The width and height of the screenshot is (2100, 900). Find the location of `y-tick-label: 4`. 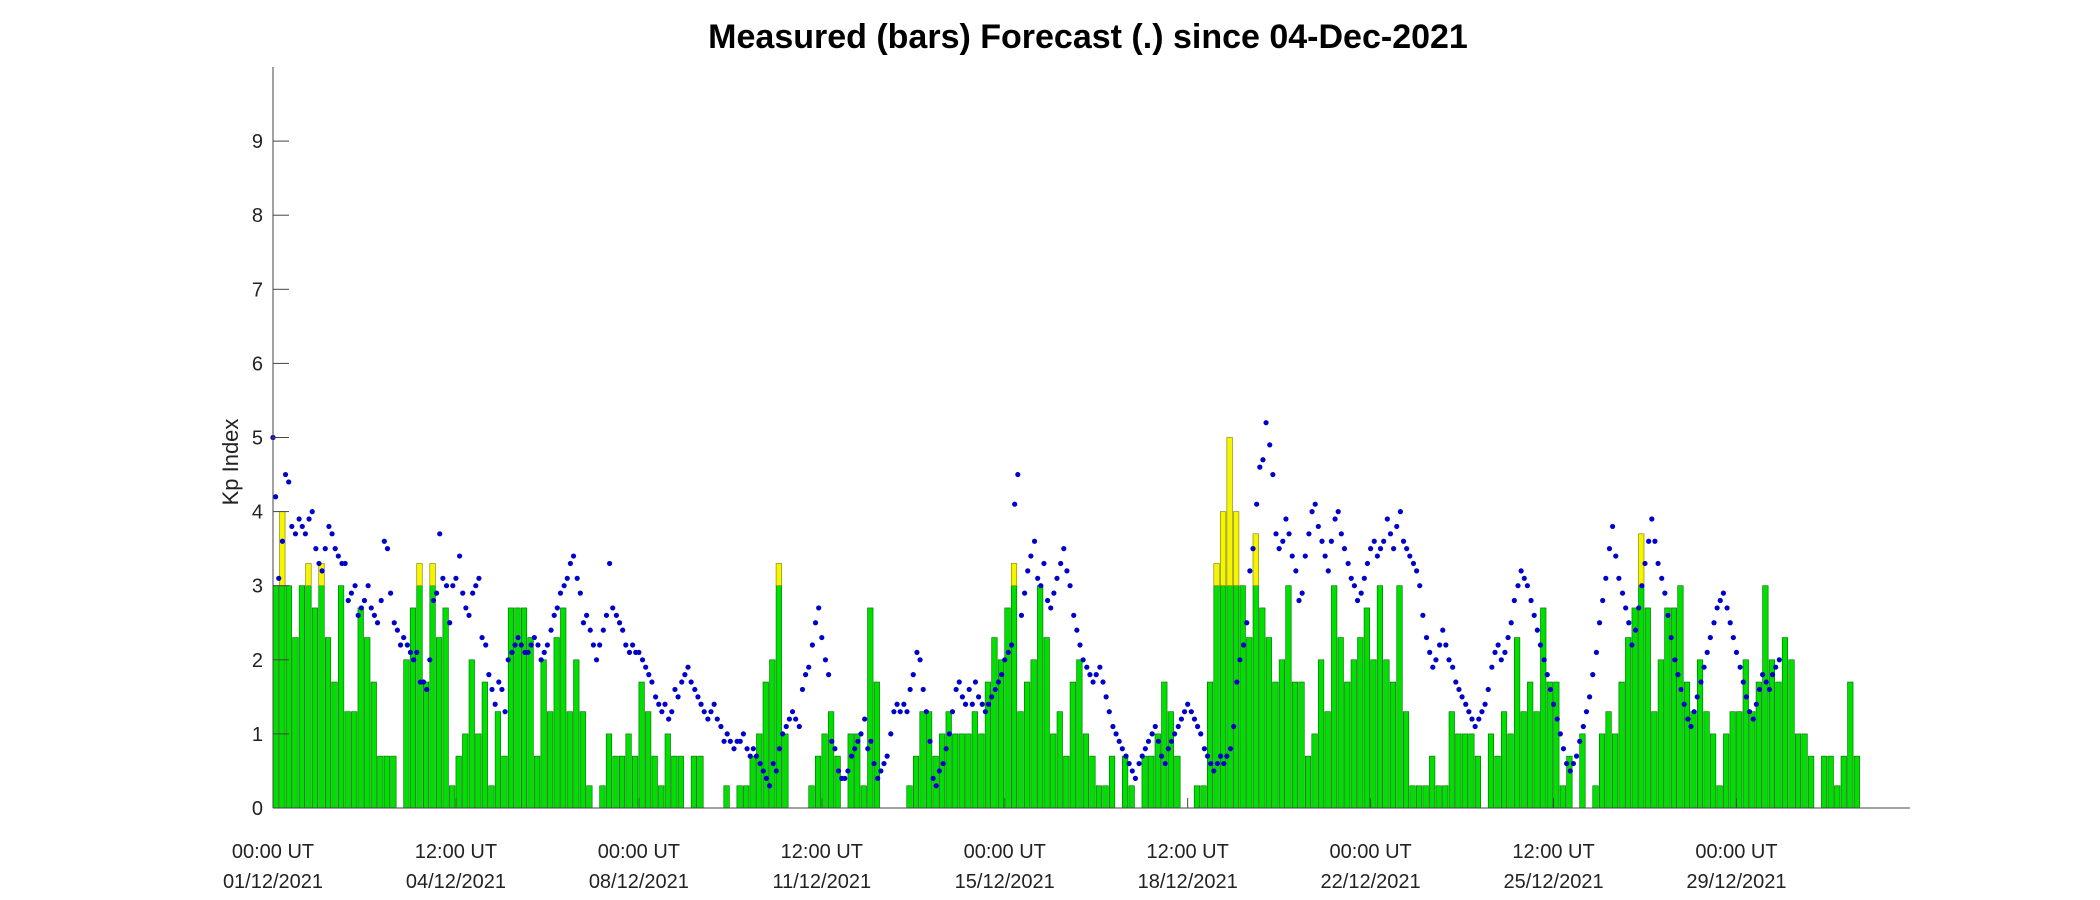

y-tick-label: 4 is located at coordinates (257, 513).